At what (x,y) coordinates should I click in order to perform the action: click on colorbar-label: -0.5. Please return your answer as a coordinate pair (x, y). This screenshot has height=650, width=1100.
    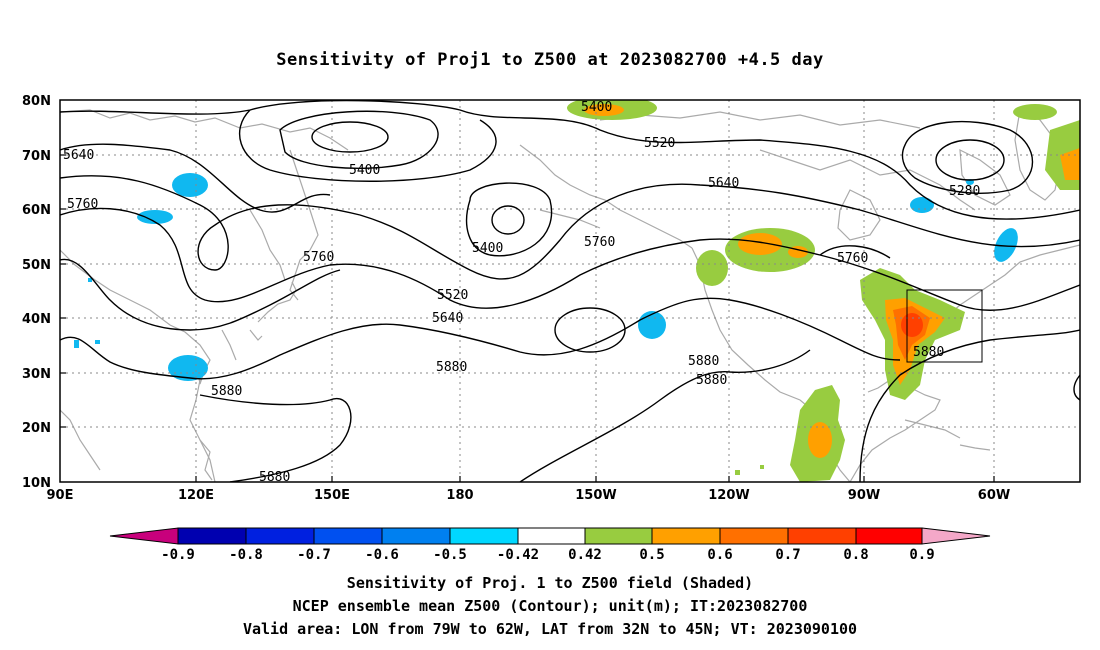
    Looking at the image, I should click on (450, 555).